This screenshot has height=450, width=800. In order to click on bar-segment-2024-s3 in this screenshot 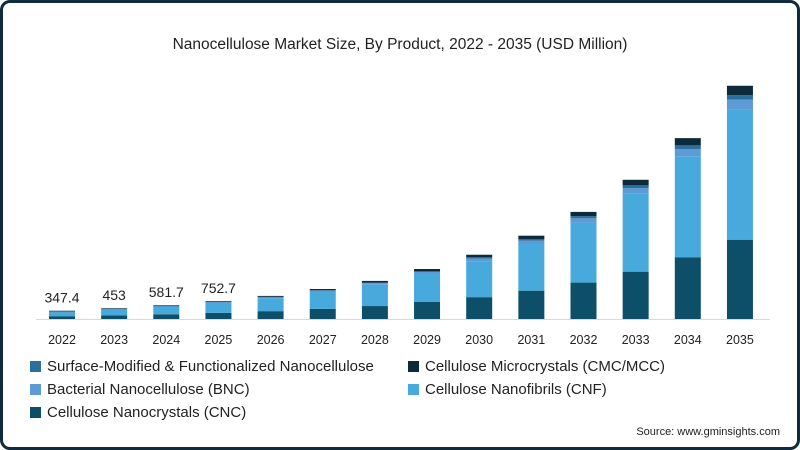, I will do `click(166, 306)`.